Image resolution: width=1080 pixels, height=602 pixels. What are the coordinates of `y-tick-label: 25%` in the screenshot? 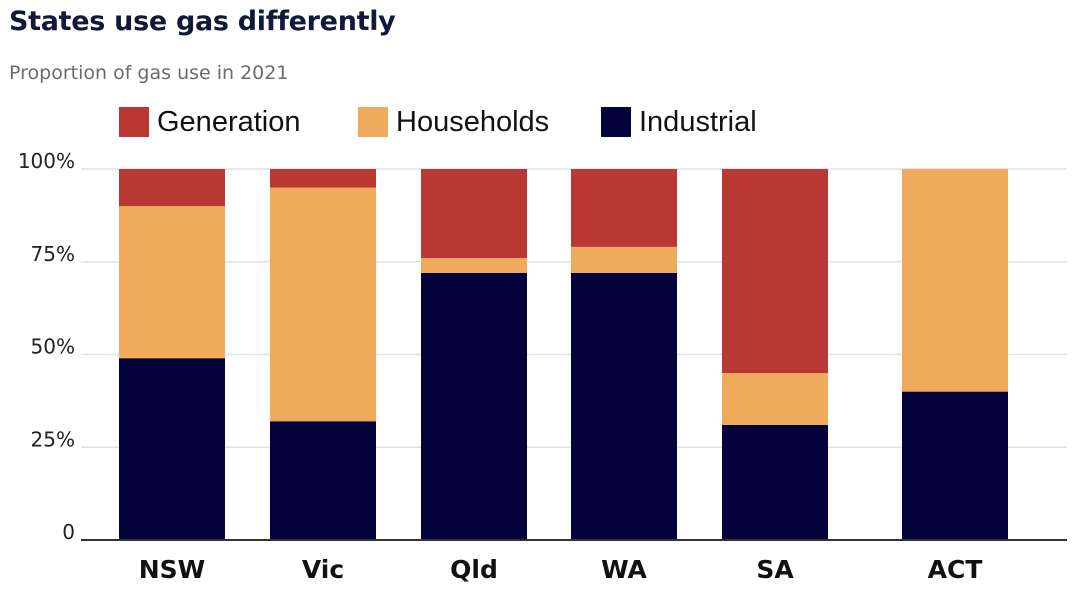 It's located at (53, 439).